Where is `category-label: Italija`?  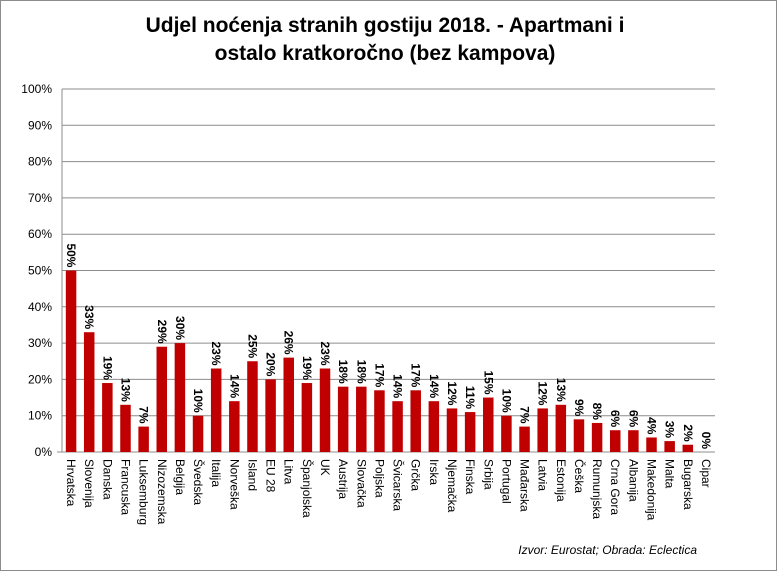 category-label: Italija is located at coordinates (216, 473).